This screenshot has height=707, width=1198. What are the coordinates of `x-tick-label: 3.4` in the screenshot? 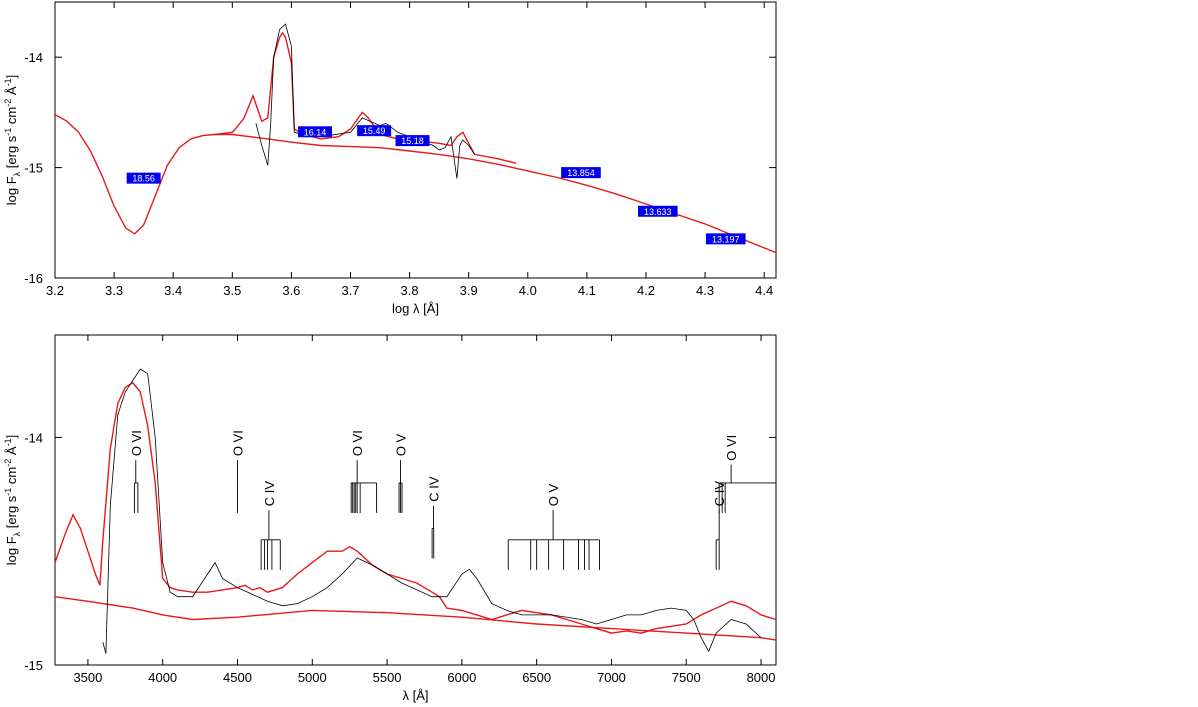 It's located at (173, 290).